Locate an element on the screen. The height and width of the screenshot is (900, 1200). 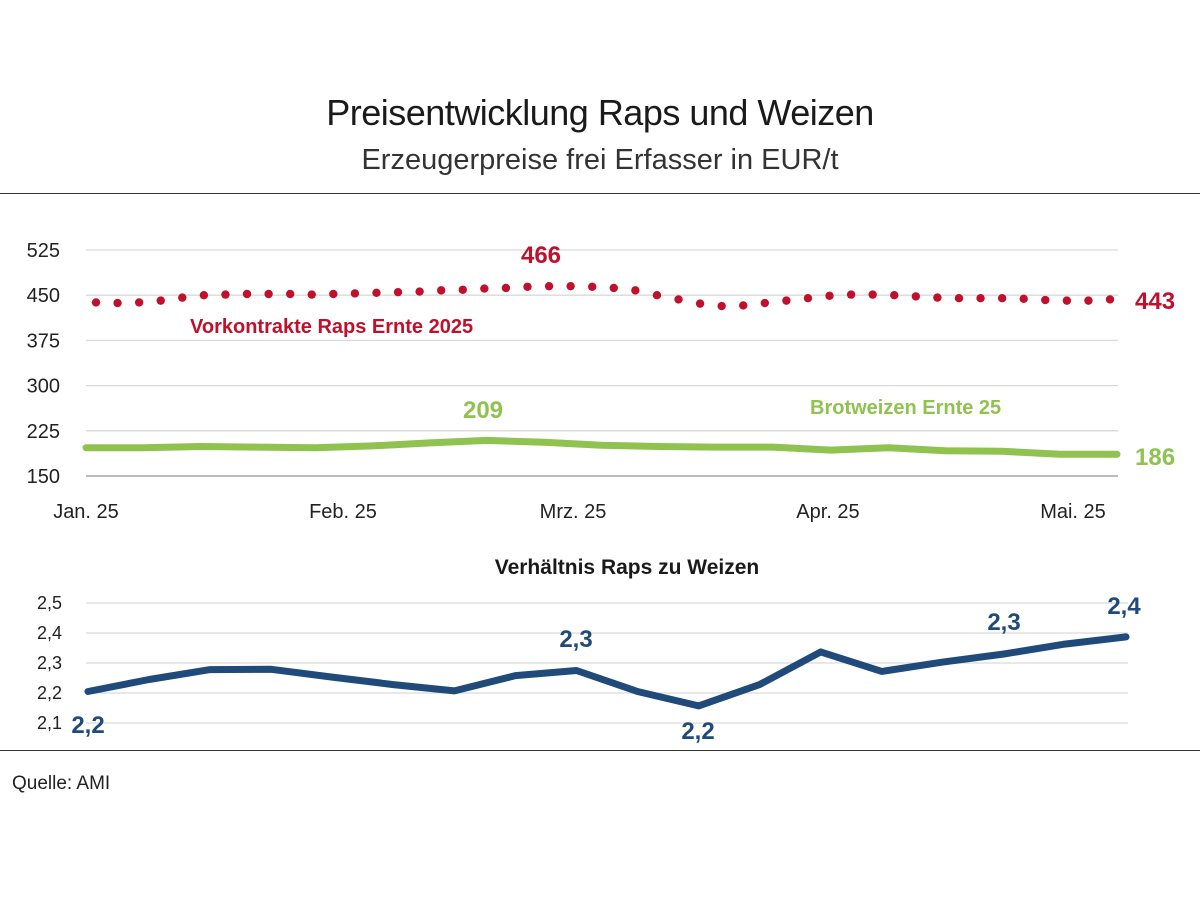
raps-series-label: Vorkontrakte Raps Ernte 2025 is located at coordinates (331, 327).